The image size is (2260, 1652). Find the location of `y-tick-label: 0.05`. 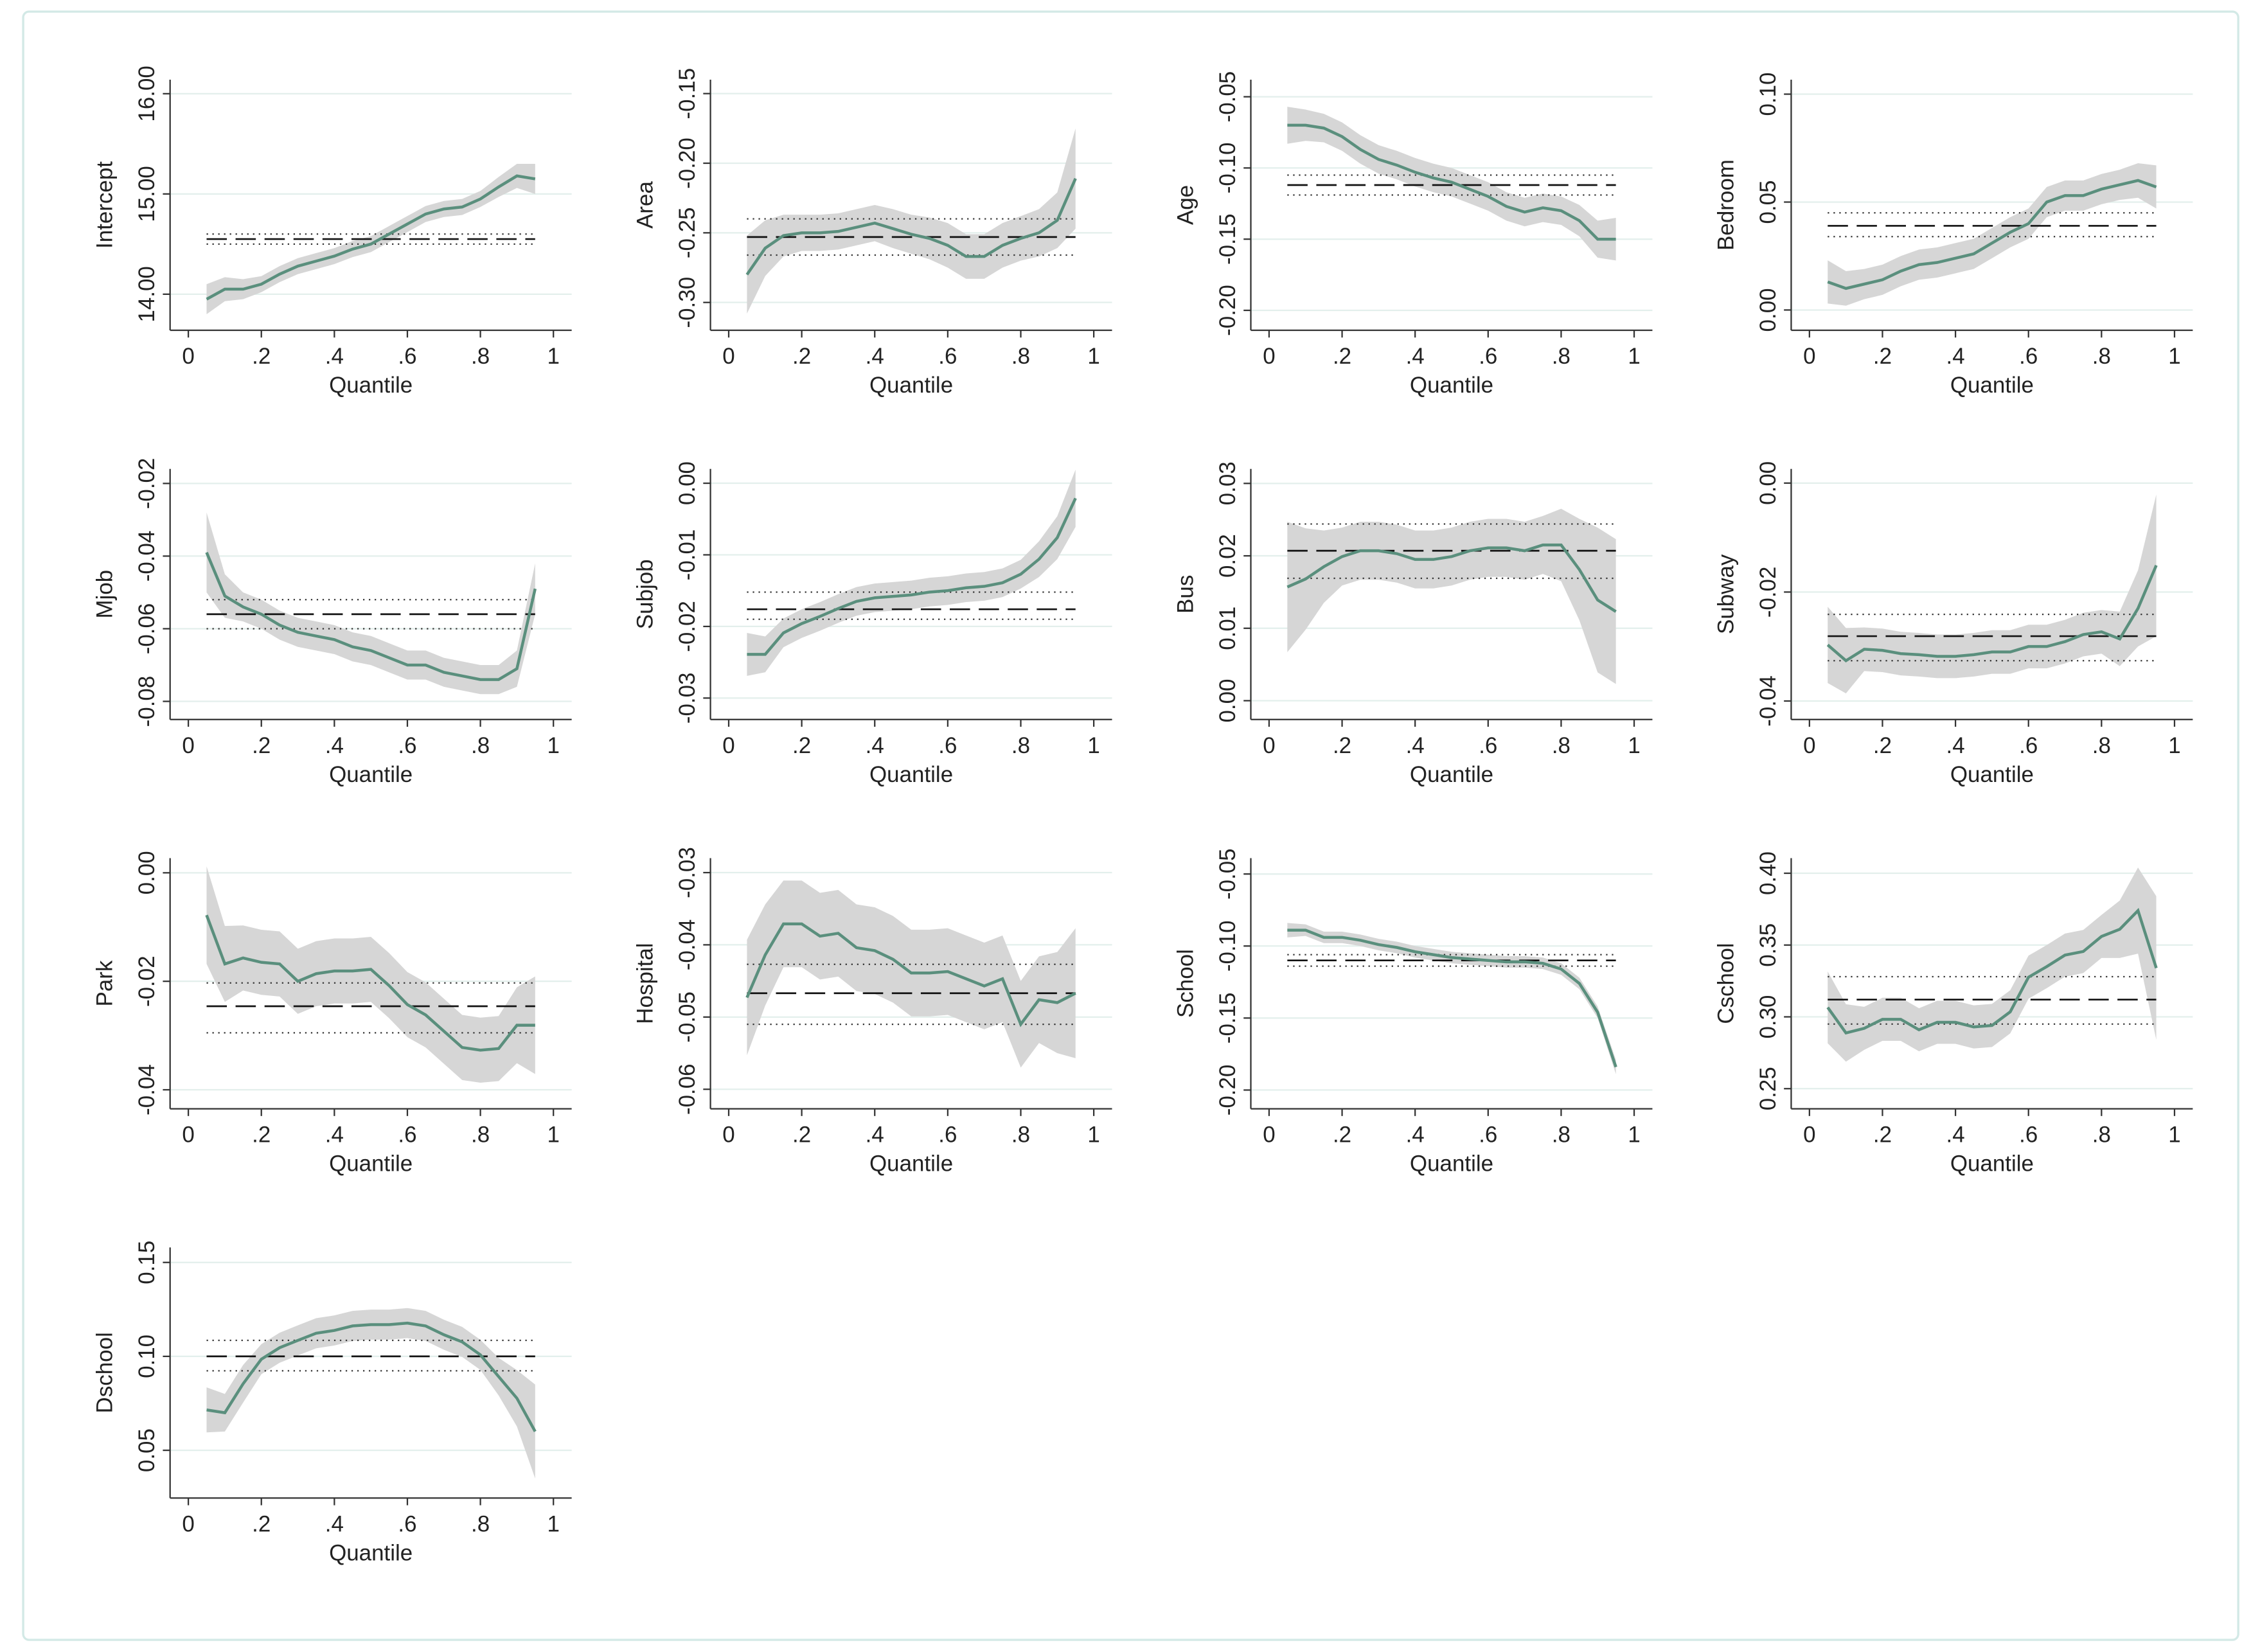

y-tick-label: 0.05 is located at coordinates (1768, 202).